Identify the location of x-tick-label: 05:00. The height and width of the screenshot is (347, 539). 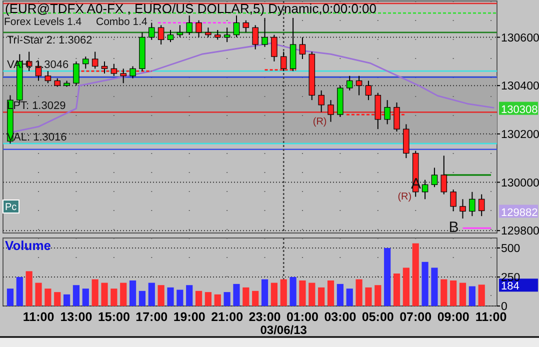
(378, 317).